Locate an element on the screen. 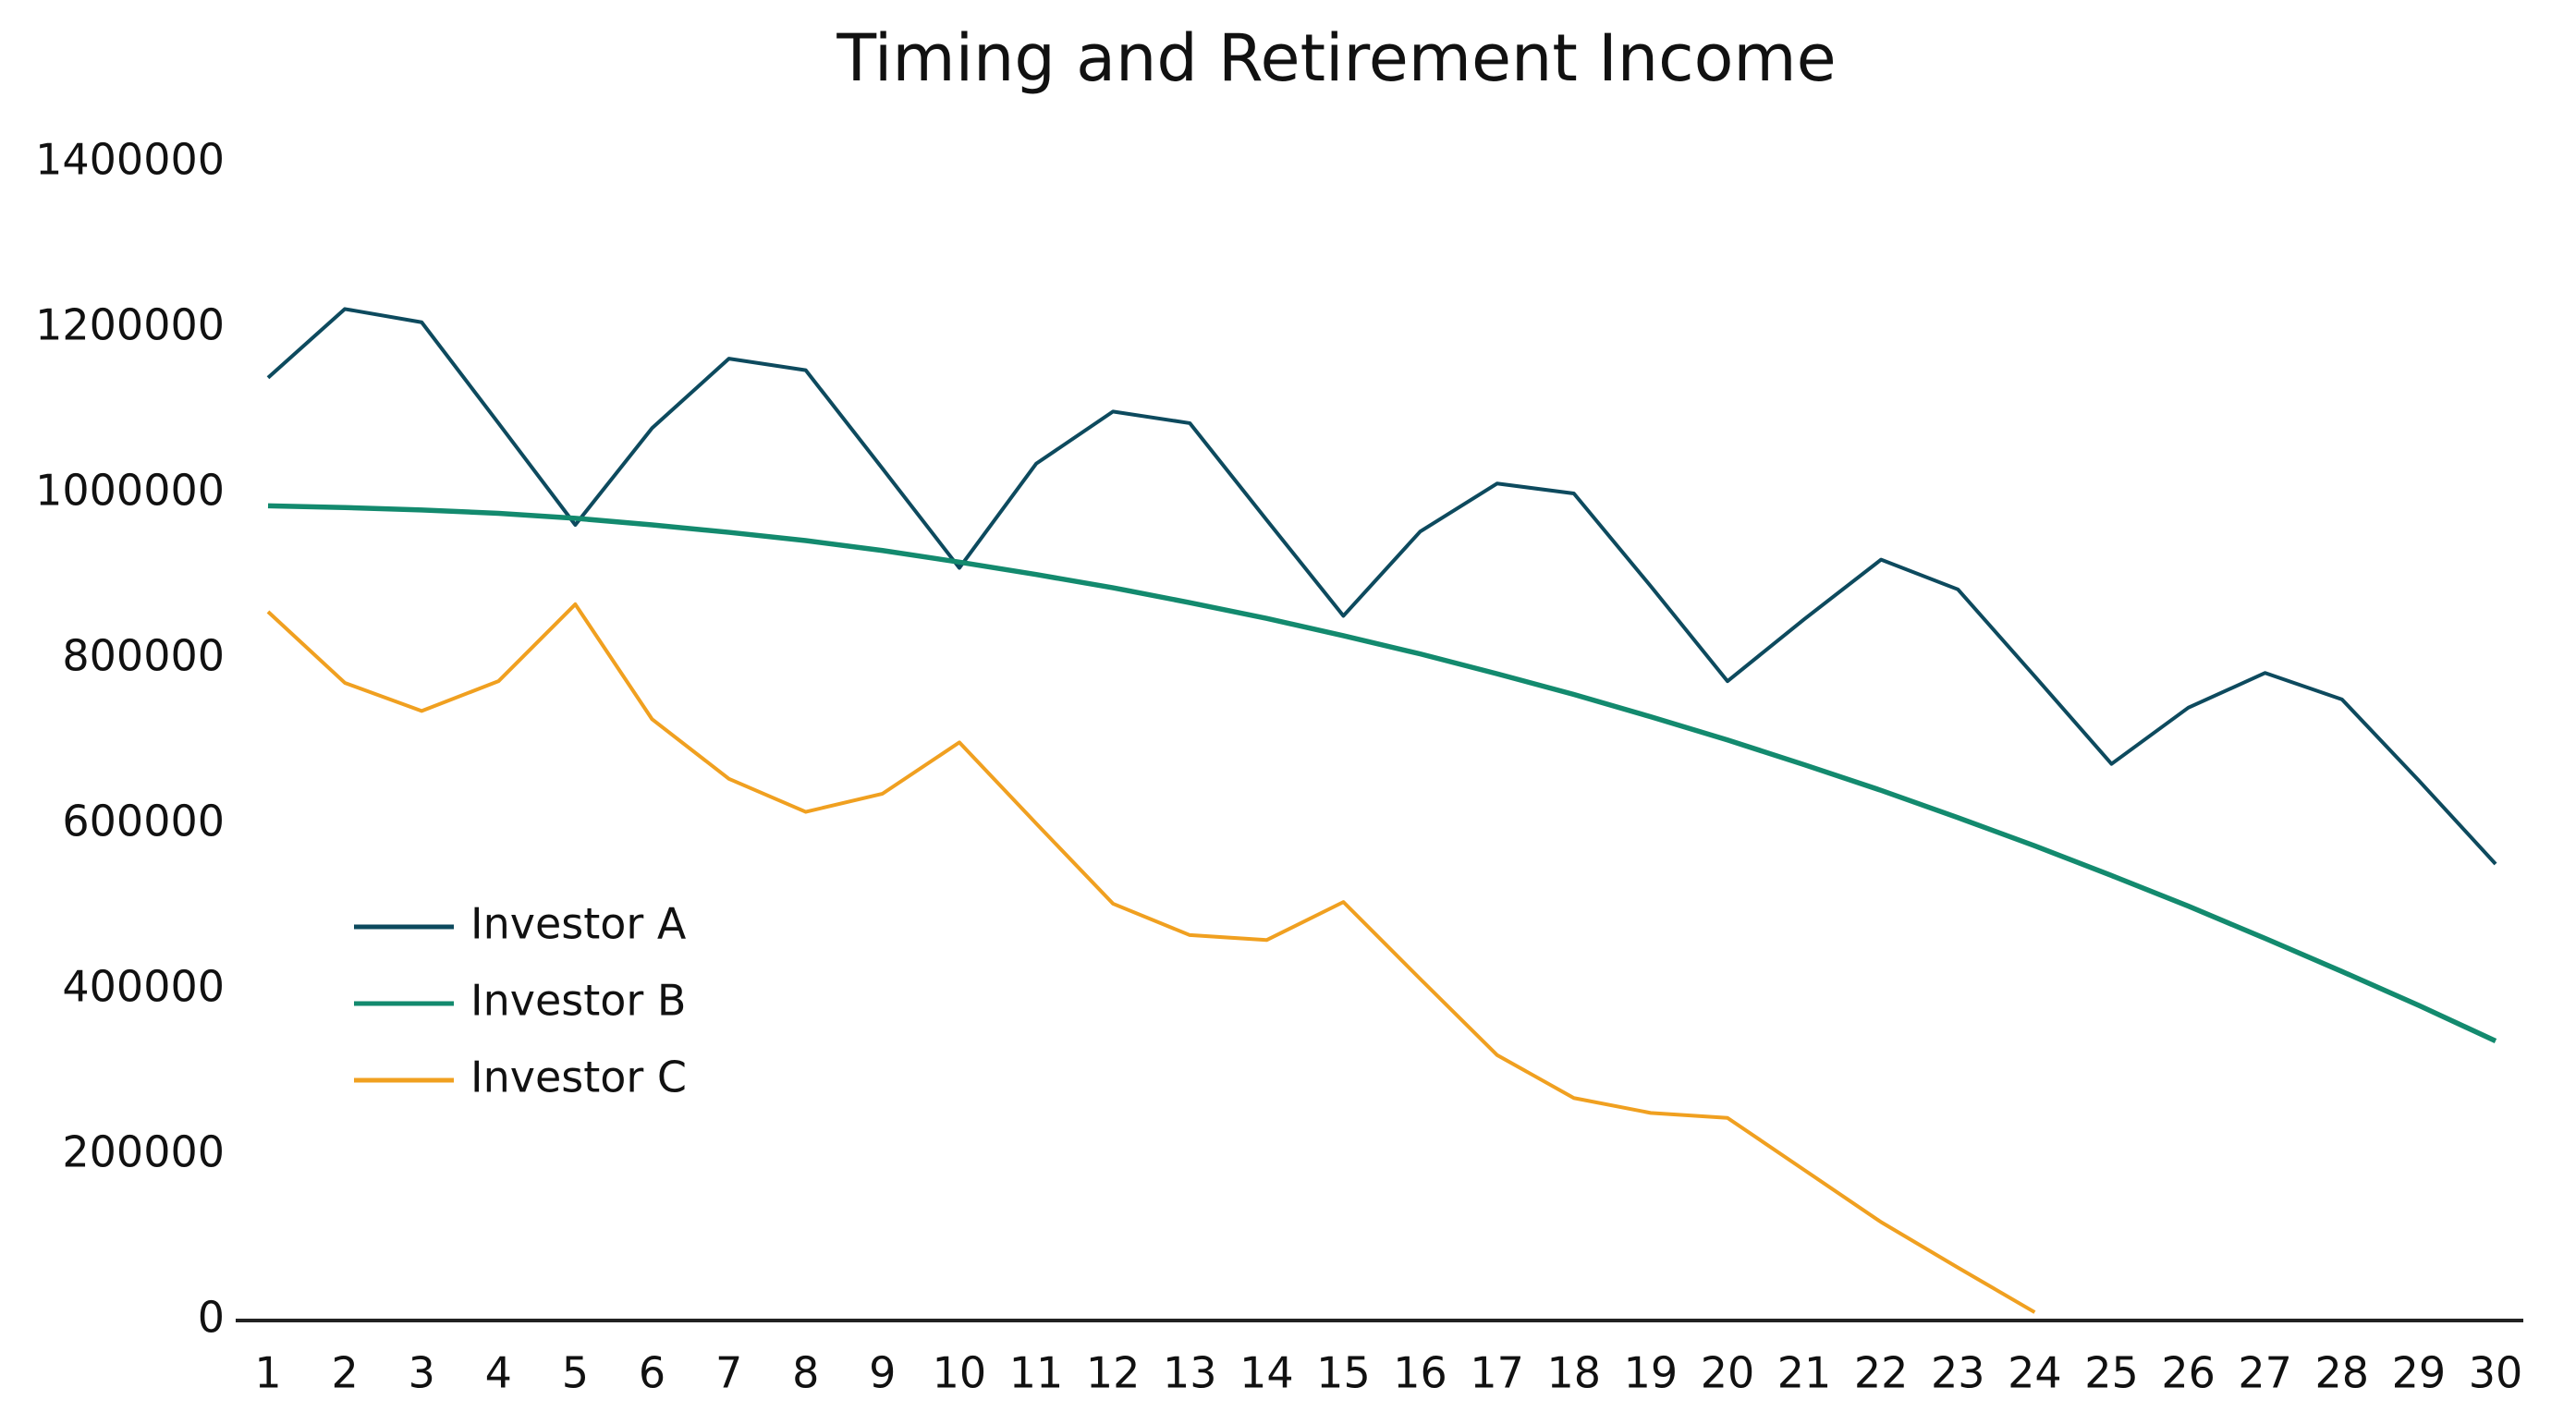 Image resolution: width=2576 pixels, height=1424 pixels. x-tick-label: 19 is located at coordinates (1651, 1373).